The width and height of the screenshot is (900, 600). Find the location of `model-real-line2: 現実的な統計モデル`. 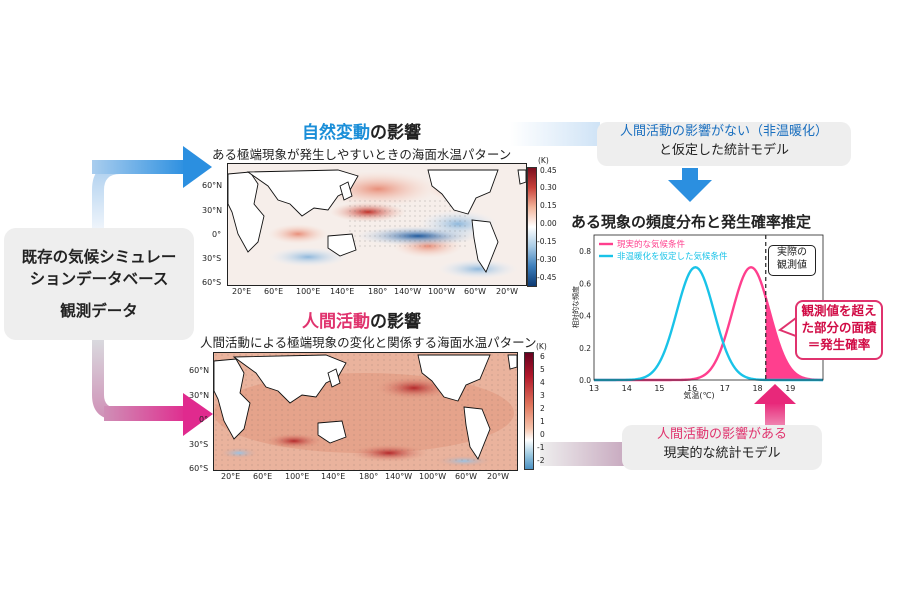

model-real-line2: 現実的な統計モデル is located at coordinates (722, 453).